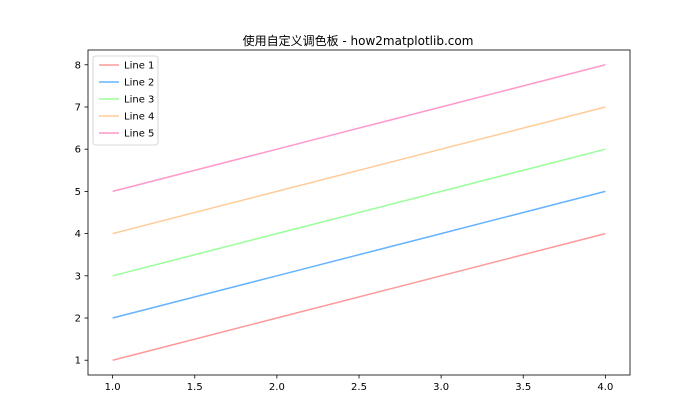 This screenshot has height=420, width=700. What do you see at coordinates (78, 150) in the screenshot?
I see `y-tick-label: 6` at bounding box center [78, 150].